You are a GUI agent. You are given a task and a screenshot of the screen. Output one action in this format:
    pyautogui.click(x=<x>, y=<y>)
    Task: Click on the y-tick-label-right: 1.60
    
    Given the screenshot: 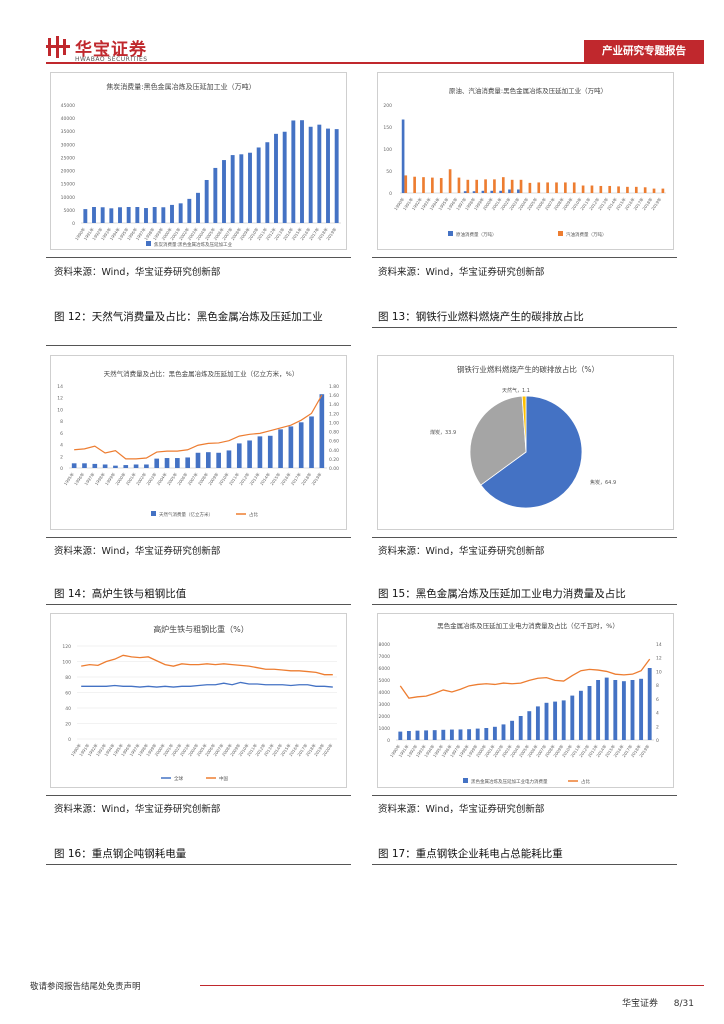 What is the action you would take?
    pyautogui.click(x=334, y=396)
    